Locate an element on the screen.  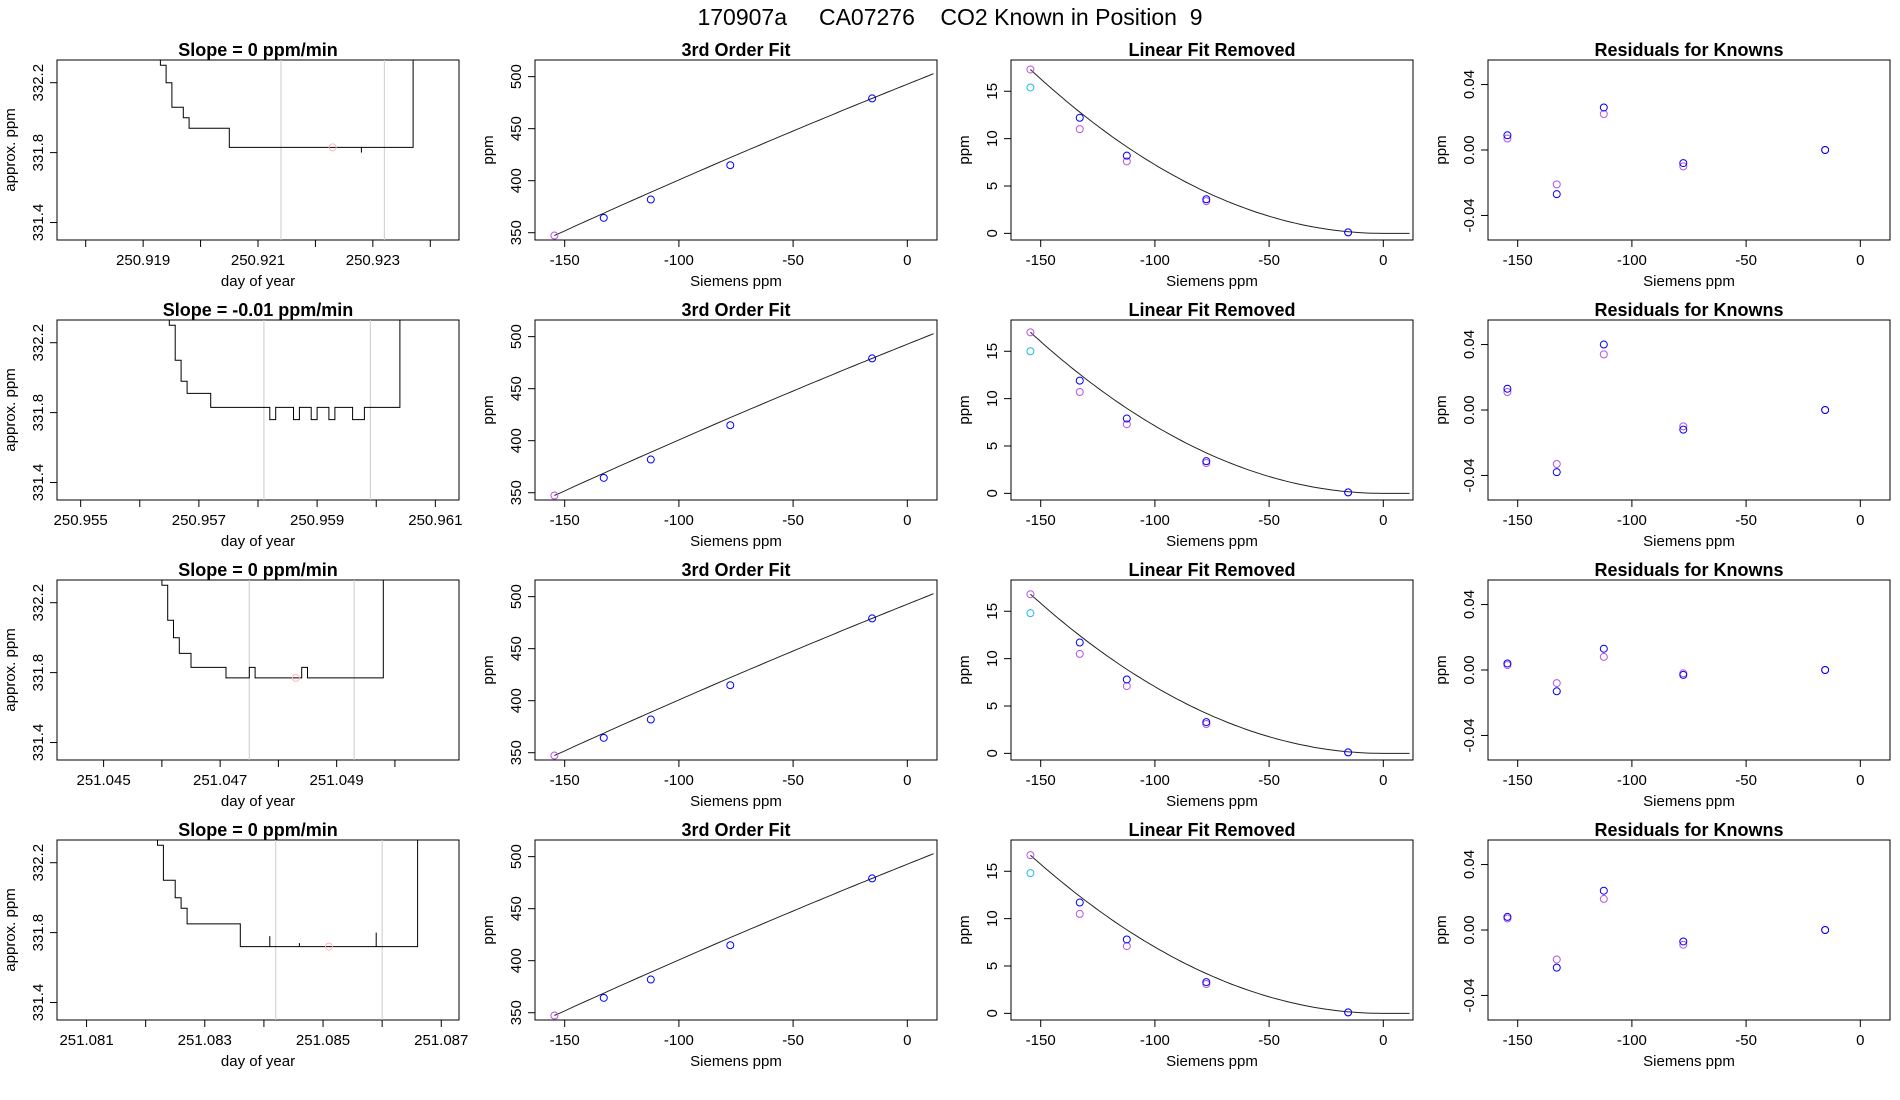
trace-line is located at coordinates (286, 106).